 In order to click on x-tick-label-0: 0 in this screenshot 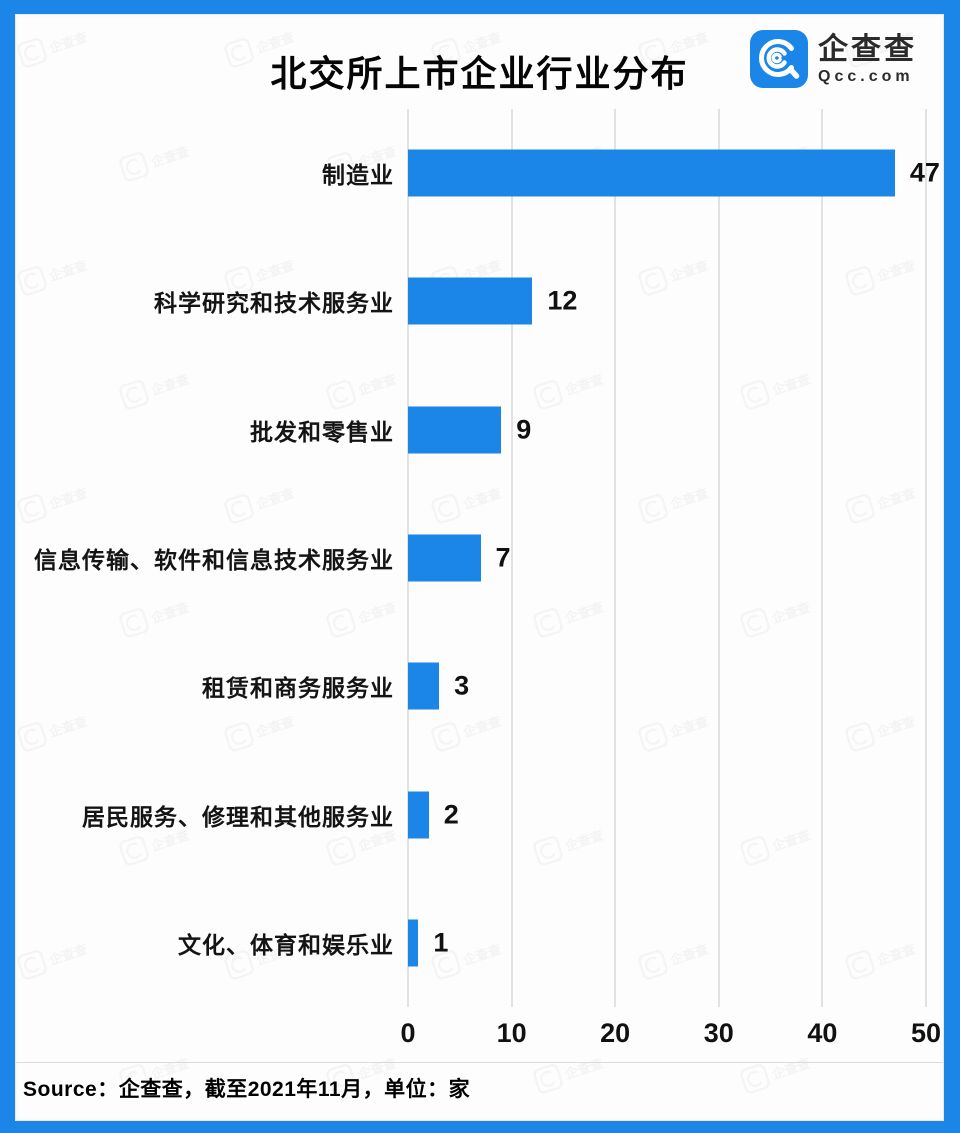, I will do `click(408, 1033)`.